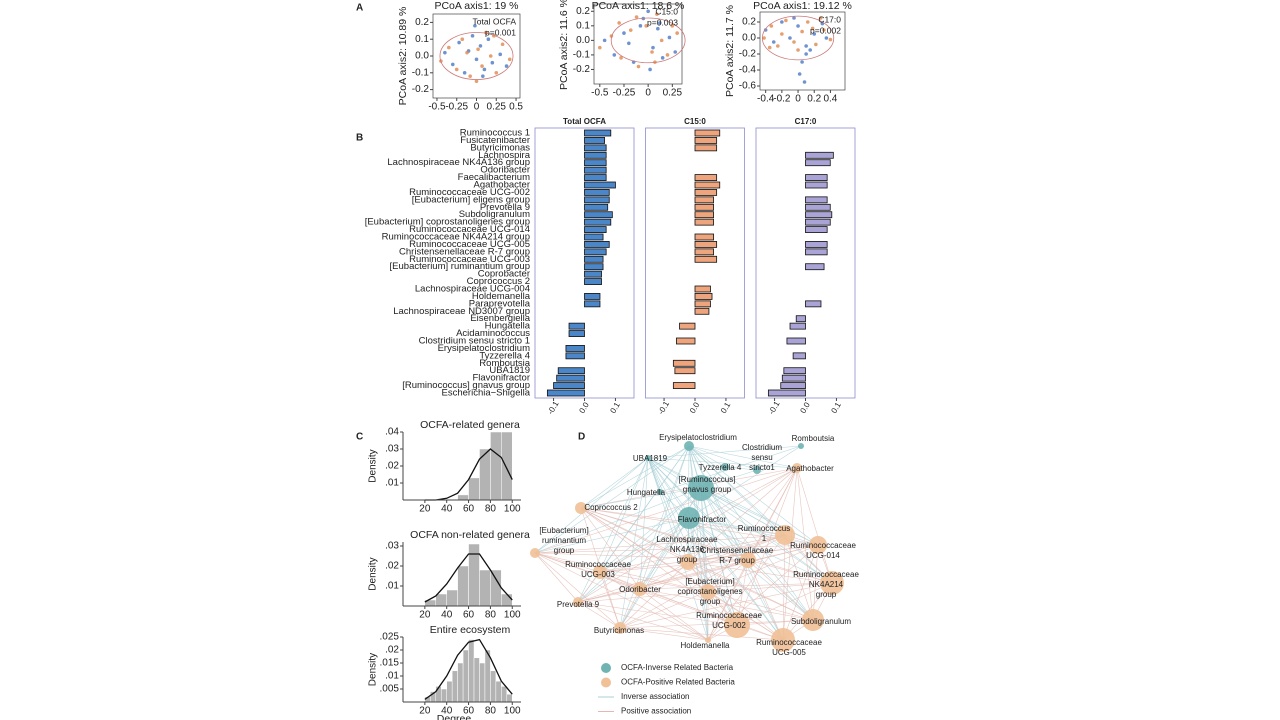 Image resolution: width=1280 pixels, height=720 pixels. Describe the element at coordinates (498, 281) in the screenshot. I see `category-label: Coprococcus 2` at that location.